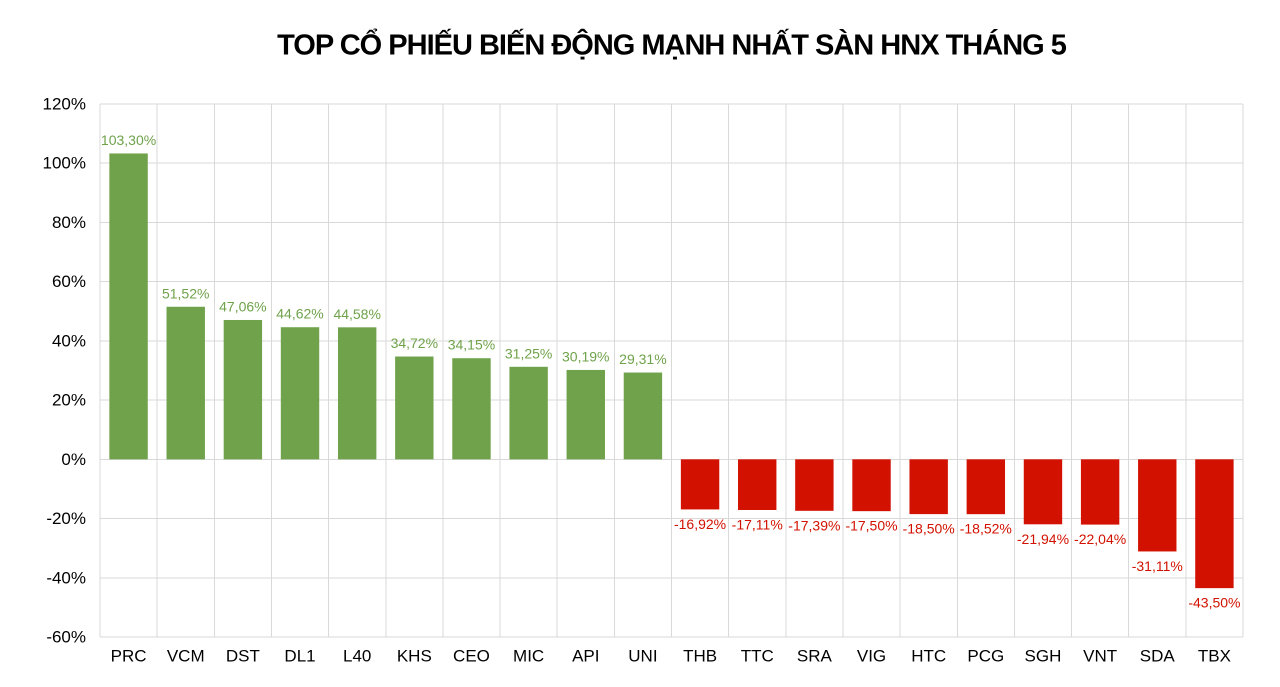  What do you see at coordinates (128, 140) in the screenshot?
I see `svg-text: 103,30%` at bounding box center [128, 140].